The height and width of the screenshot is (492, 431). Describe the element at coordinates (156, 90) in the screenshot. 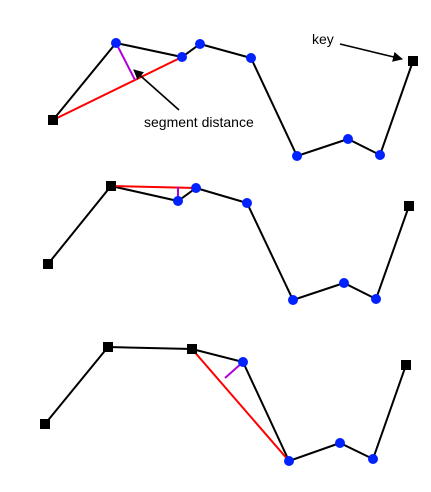

I see `distance-arrow` at that location.